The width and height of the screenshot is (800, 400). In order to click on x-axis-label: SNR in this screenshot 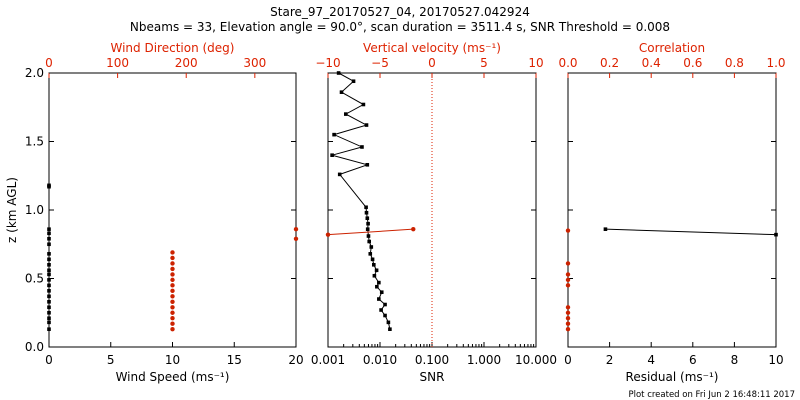, I will do `click(432, 377)`.